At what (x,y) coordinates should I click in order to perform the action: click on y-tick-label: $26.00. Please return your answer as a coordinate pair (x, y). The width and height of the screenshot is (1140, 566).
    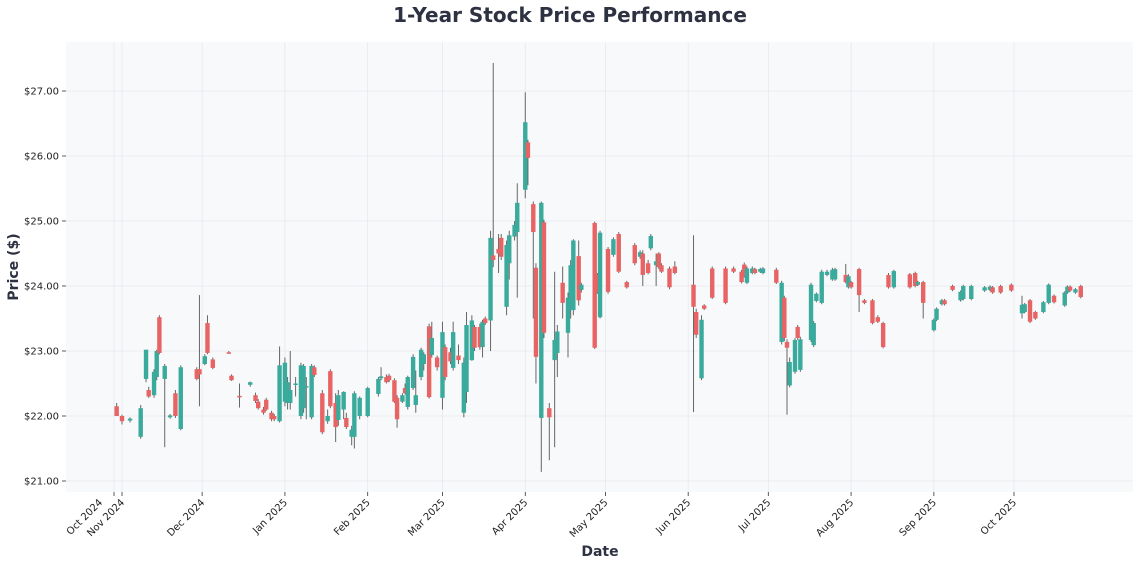
    Looking at the image, I should click on (41, 157).